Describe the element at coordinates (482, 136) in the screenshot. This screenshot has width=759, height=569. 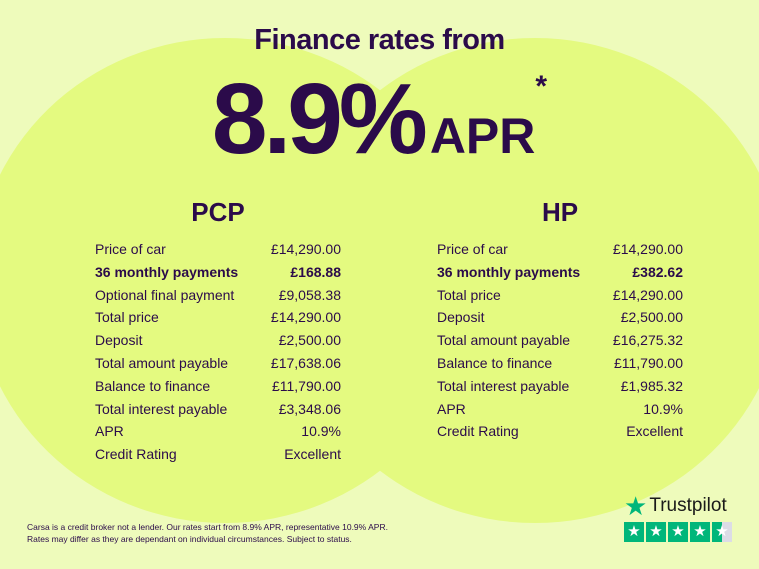
I see `apr-label: APR` at that location.